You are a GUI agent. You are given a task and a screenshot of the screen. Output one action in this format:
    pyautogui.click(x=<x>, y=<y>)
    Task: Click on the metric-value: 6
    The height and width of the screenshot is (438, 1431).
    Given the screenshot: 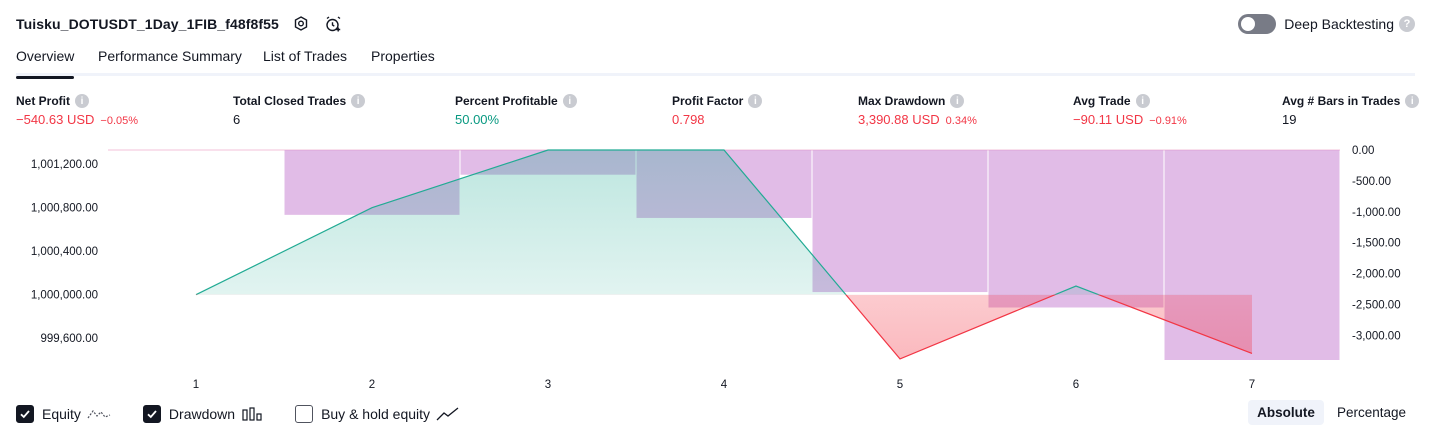 What is the action you would take?
    pyautogui.click(x=237, y=119)
    